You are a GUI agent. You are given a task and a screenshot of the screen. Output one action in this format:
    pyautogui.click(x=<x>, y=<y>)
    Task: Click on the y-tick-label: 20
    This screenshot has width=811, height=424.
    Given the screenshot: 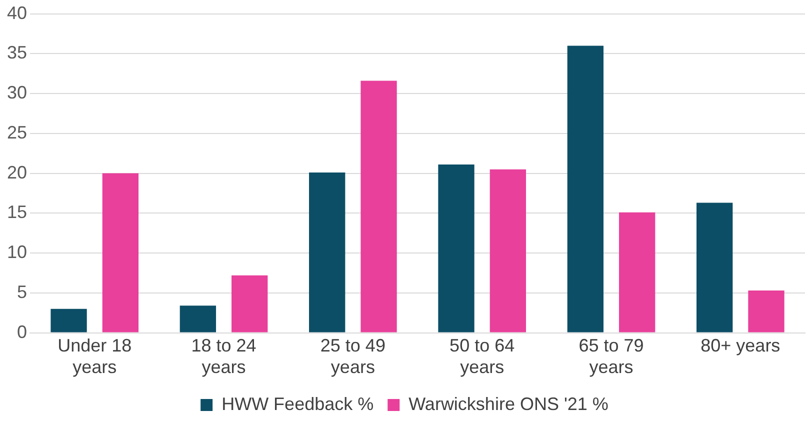 What is the action you would take?
    pyautogui.click(x=17, y=172)
    